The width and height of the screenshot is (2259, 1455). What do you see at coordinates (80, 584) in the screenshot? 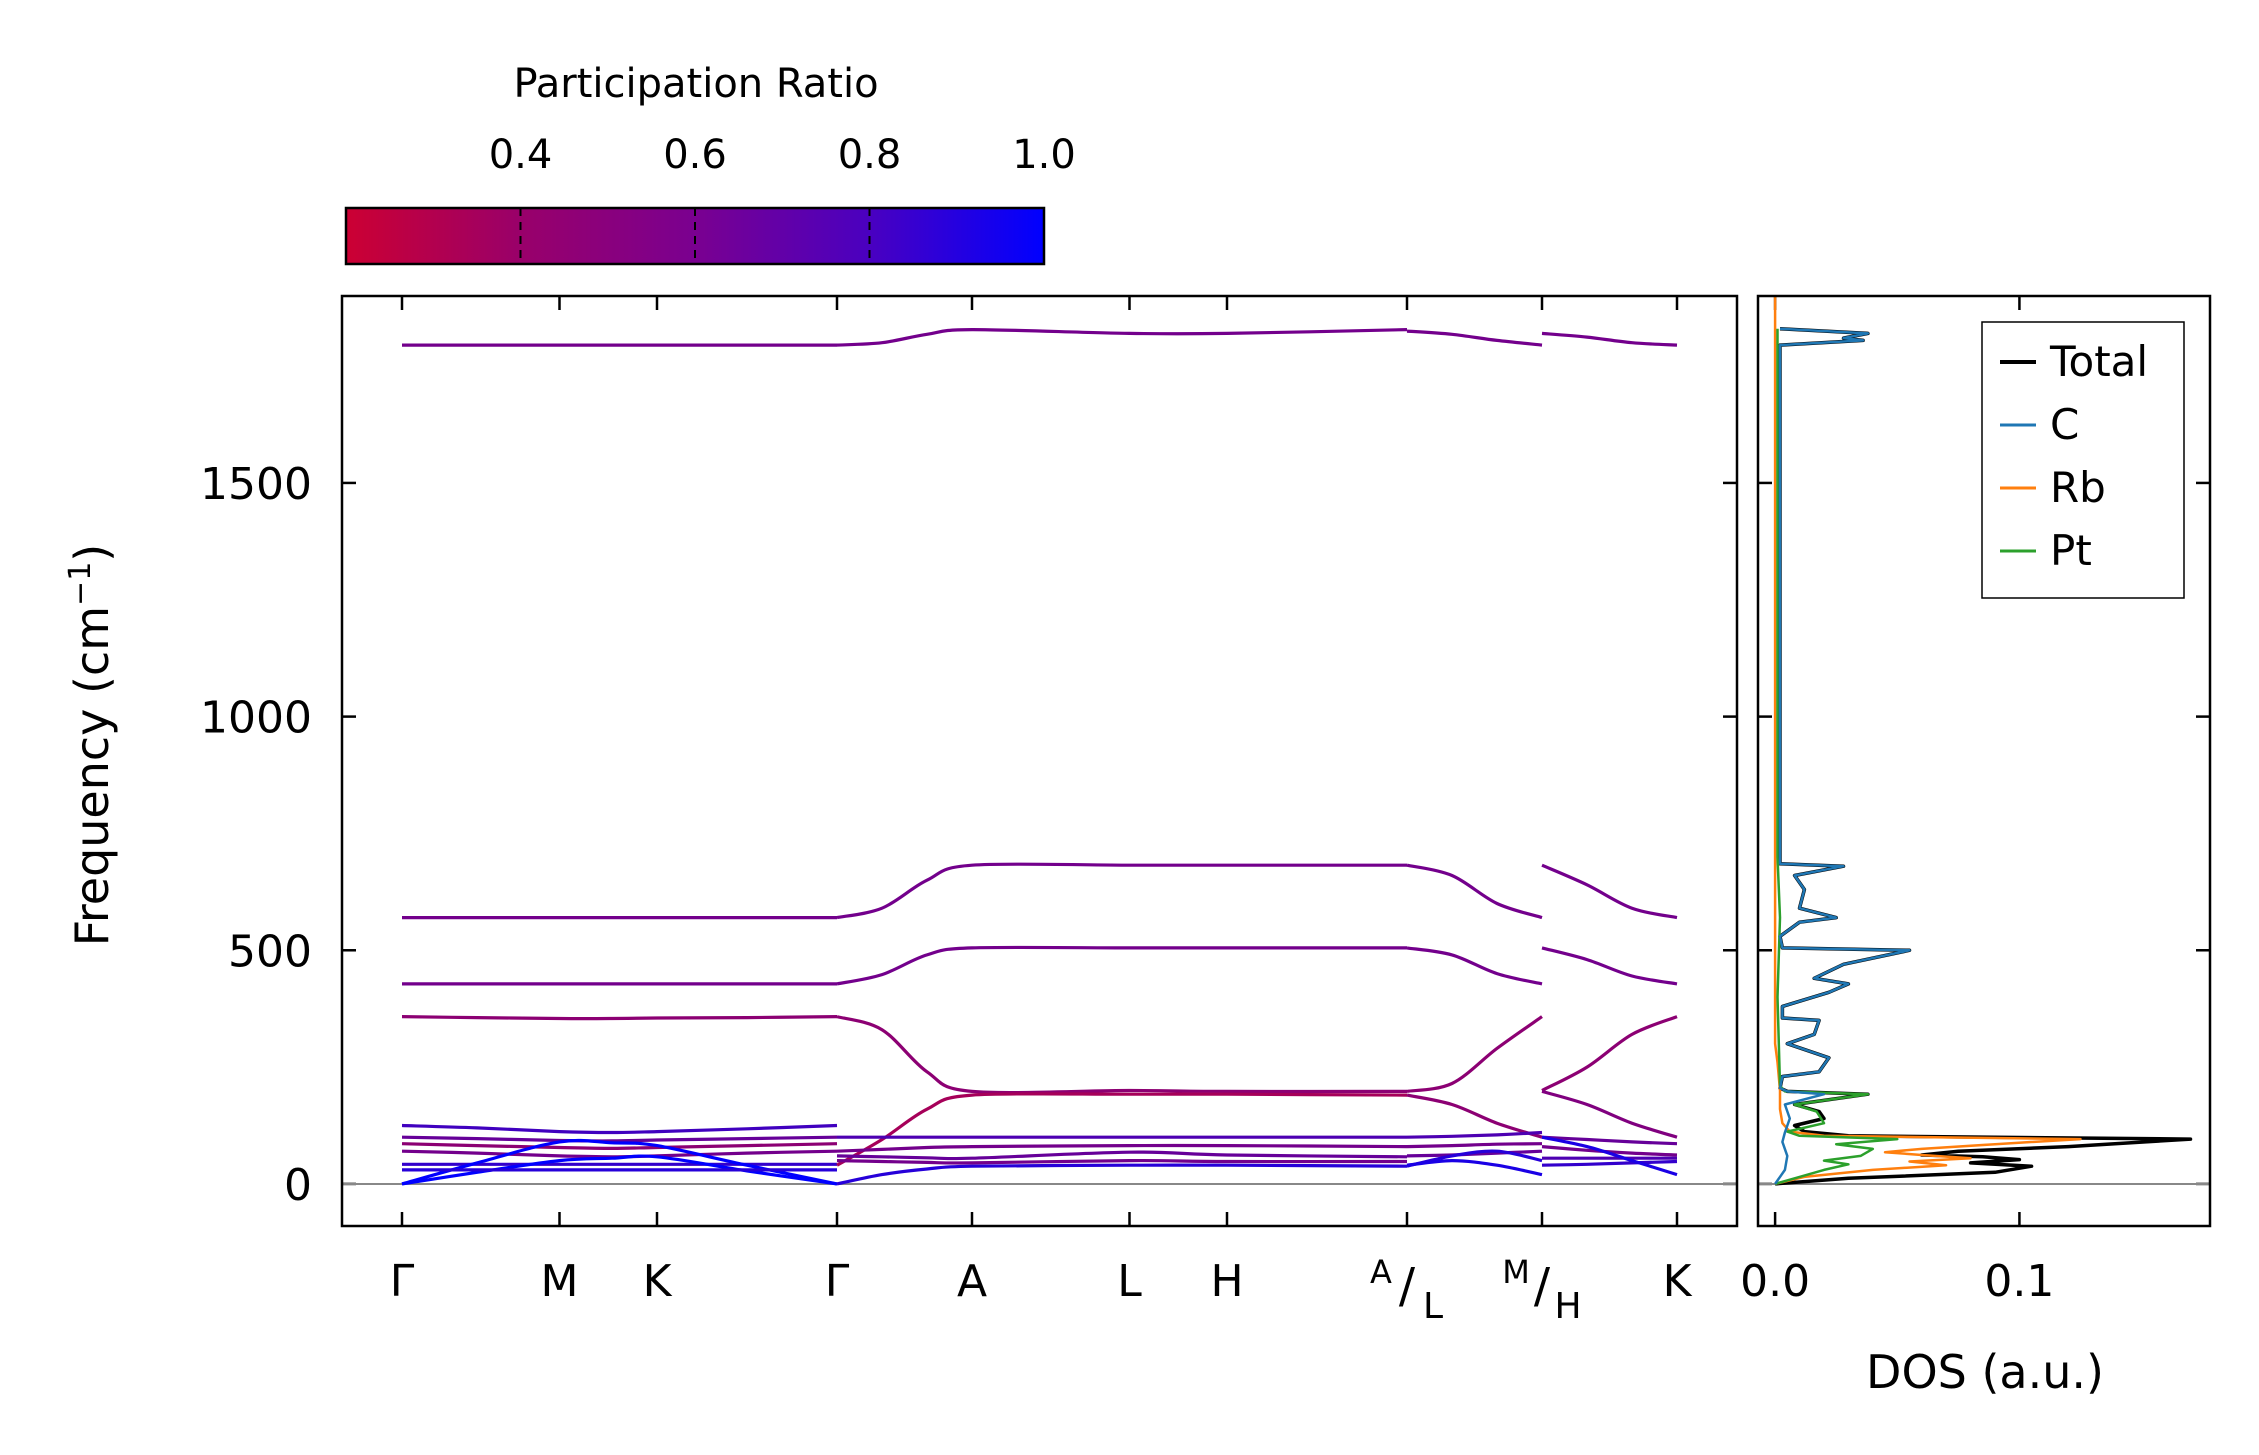
I see `y-axis-title-sup: −1` at bounding box center [80, 584].